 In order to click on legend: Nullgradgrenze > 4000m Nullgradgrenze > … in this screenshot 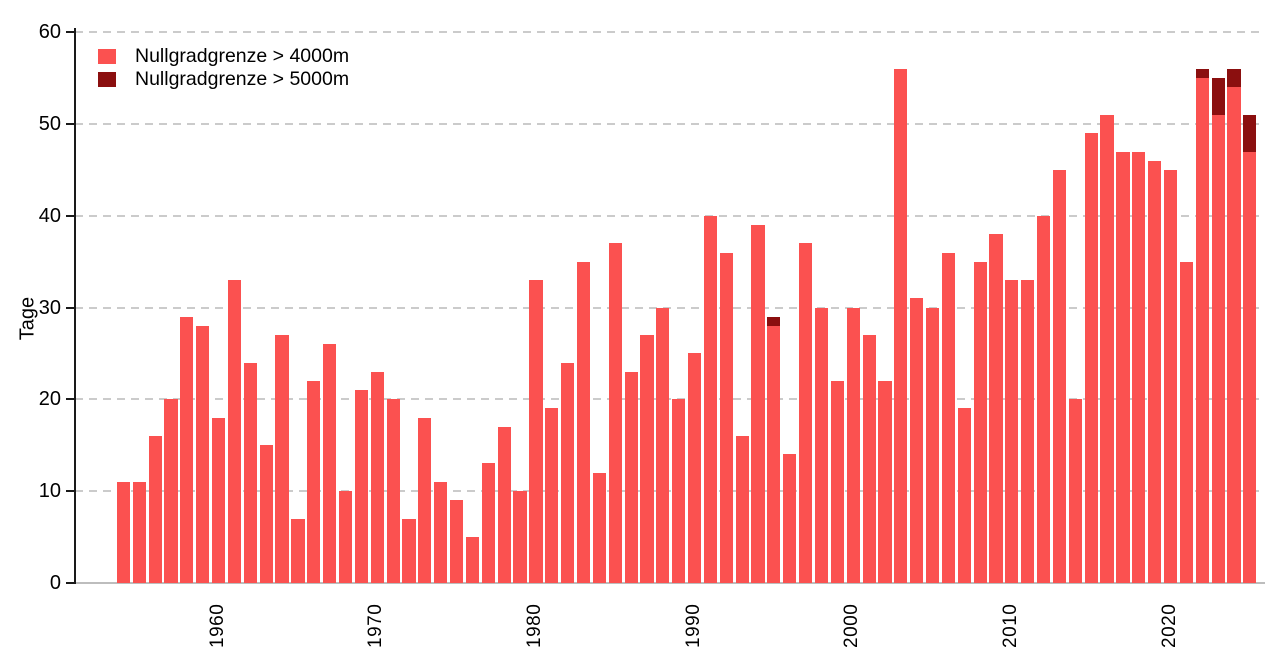, I will do `click(223, 68)`.